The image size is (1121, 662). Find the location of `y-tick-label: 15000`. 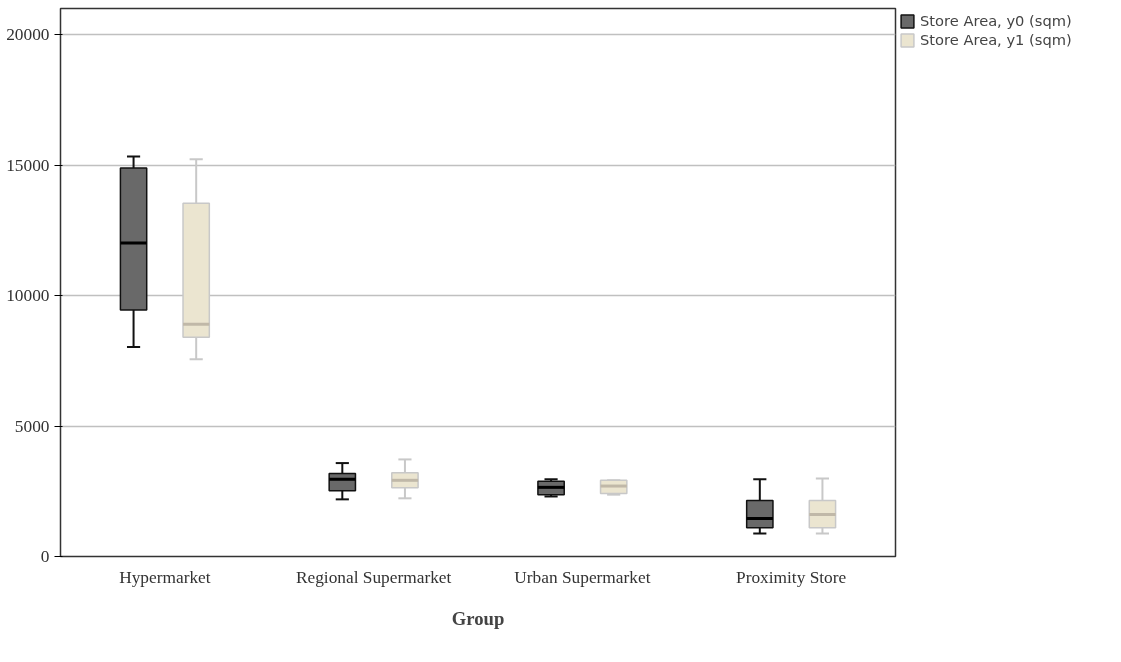

y-tick-label: 15000 is located at coordinates (28, 165).